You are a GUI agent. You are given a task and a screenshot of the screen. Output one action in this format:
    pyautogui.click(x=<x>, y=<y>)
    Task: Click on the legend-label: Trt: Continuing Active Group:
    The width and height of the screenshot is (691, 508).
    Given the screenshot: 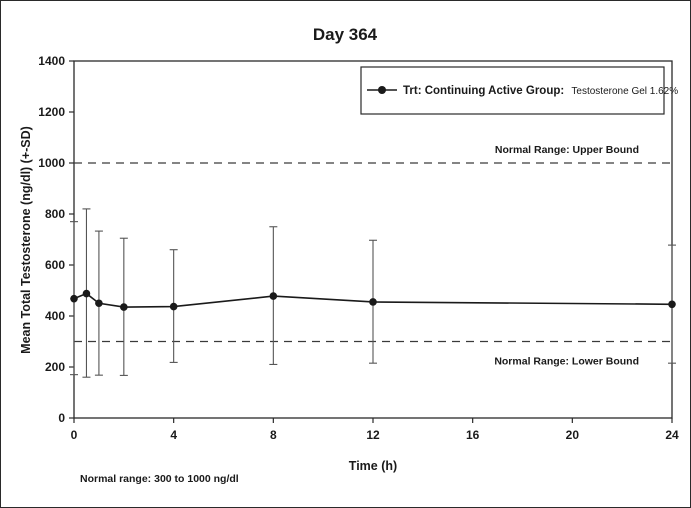 What is the action you would take?
    pyautogui.click(x=483, y=91)
    